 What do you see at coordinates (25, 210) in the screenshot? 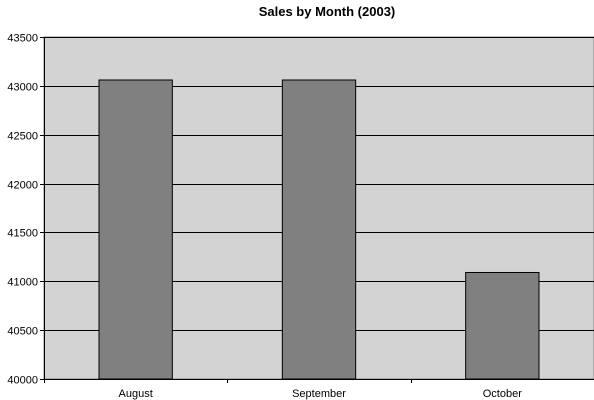
I see `y-axis-ticks: 40000 40500 41000 41500 42000 42500 43000 43500` at bounding box center [25, 210].